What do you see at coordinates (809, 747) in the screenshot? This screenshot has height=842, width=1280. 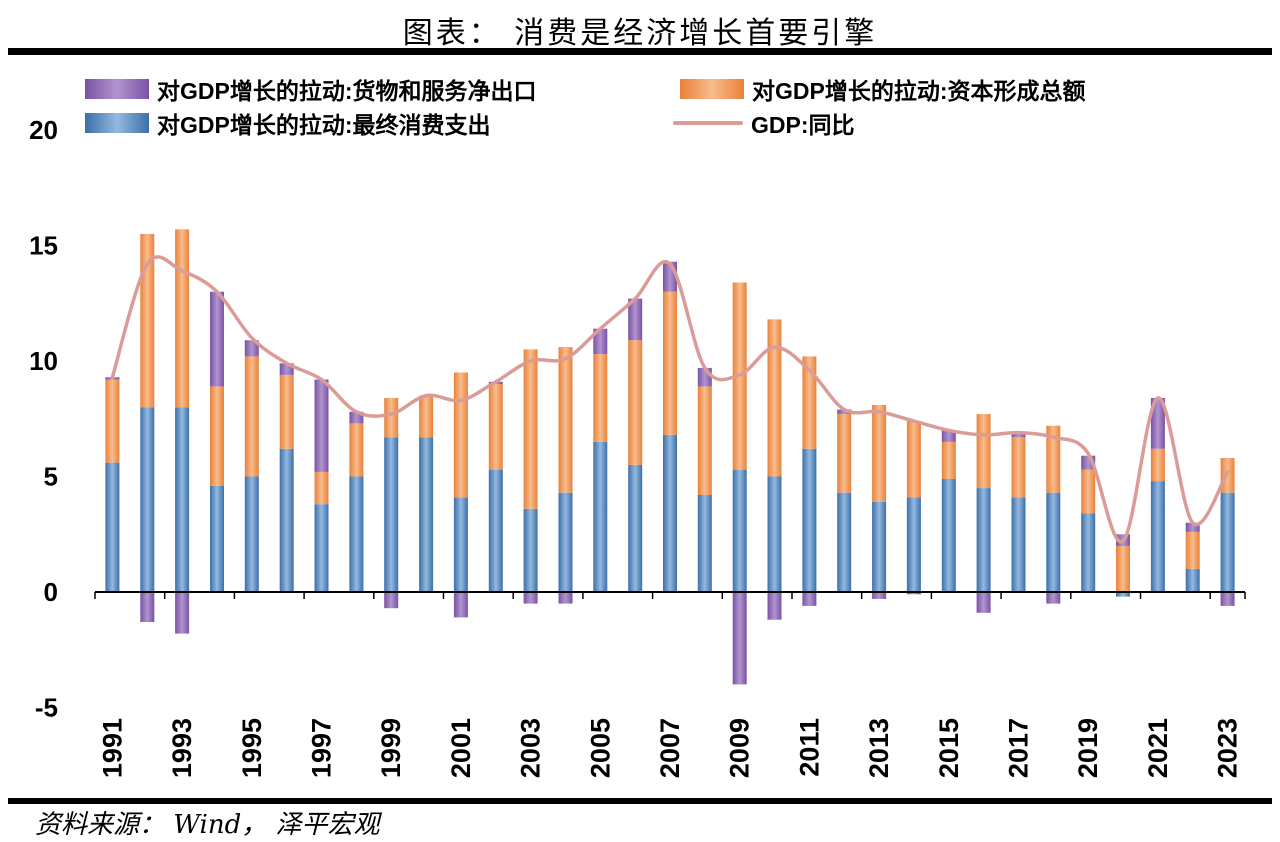 I see `x-tick-label: 2011` at bounding box center [809, 747].